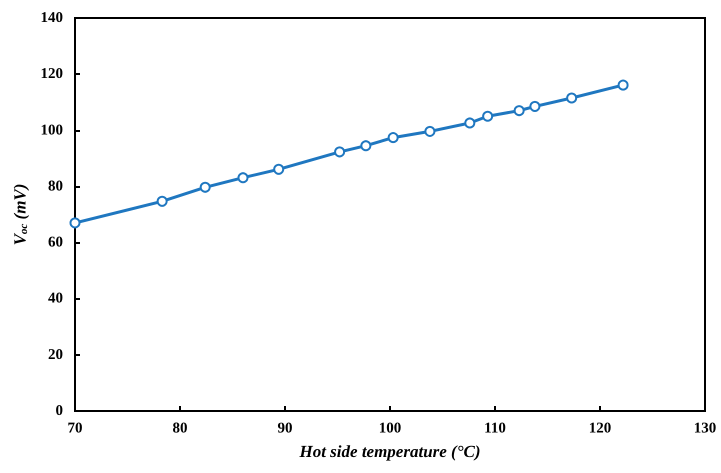 The image size is (721, 473). What do you see at coordinates (390, 428) in the screenshot?
I see `x-tick-label: 100` at bounding box center [390, 428].